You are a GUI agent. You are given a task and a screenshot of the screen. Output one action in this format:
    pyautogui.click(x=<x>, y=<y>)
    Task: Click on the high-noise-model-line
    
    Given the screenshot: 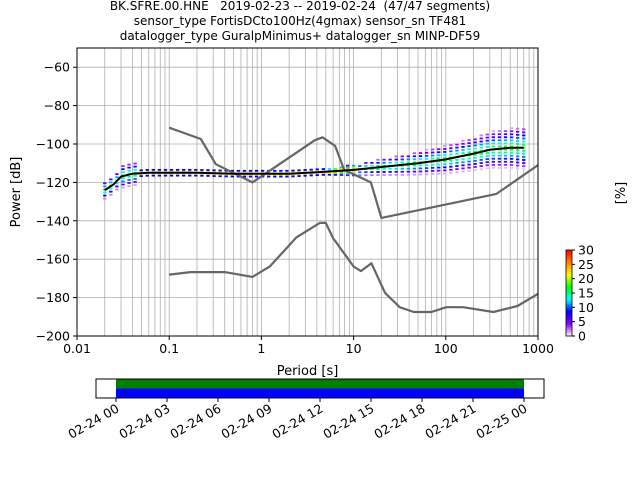 What is the action you would take?
    pyautogui.click(x=353, y=172)
    